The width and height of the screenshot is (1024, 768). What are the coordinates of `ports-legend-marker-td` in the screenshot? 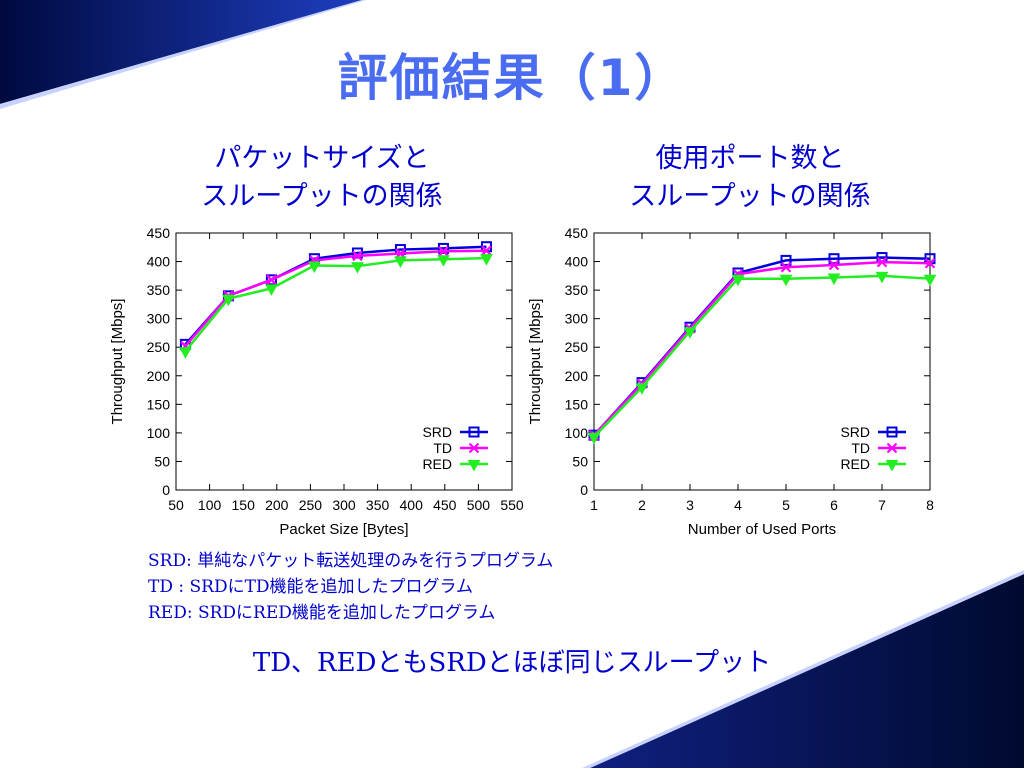 It's located at (892, 448).